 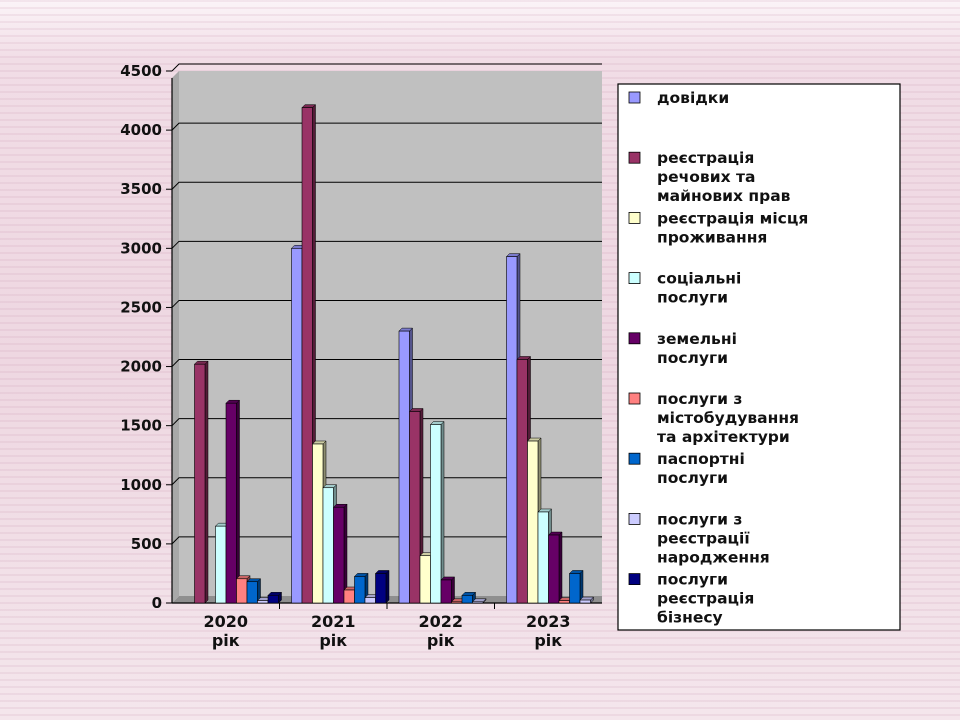 I want to click on y-tick-label: 2000, so click(x=141, y=367).